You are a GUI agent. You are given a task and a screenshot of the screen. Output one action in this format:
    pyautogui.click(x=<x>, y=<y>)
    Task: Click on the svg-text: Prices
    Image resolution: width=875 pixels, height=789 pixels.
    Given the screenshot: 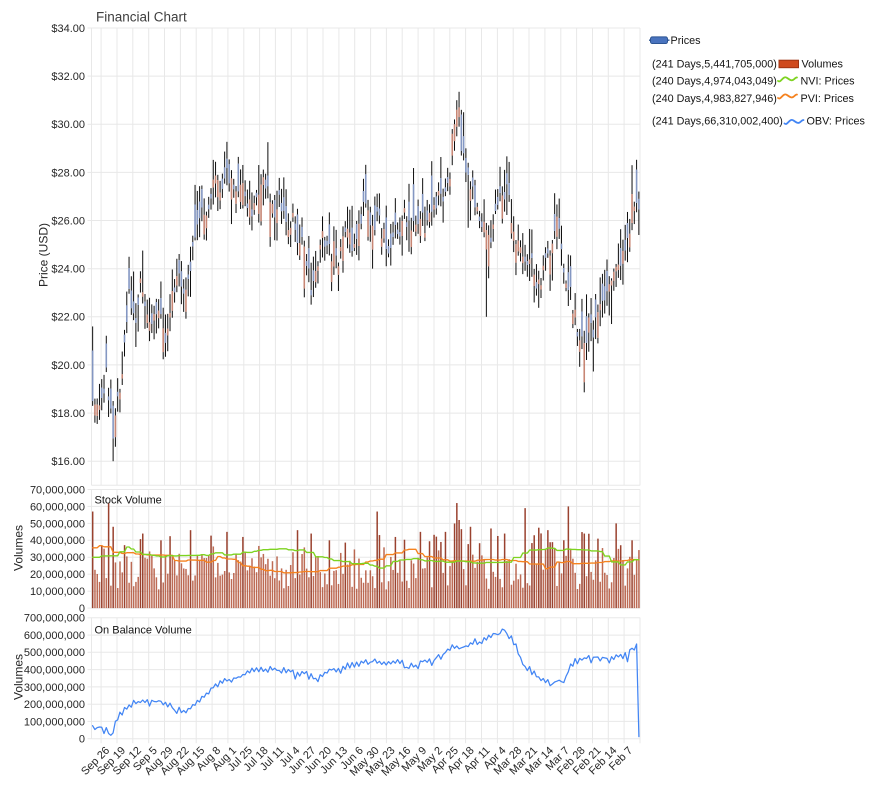 What is the action you would take?
    pyautogui.click(x=686, y=41)
    